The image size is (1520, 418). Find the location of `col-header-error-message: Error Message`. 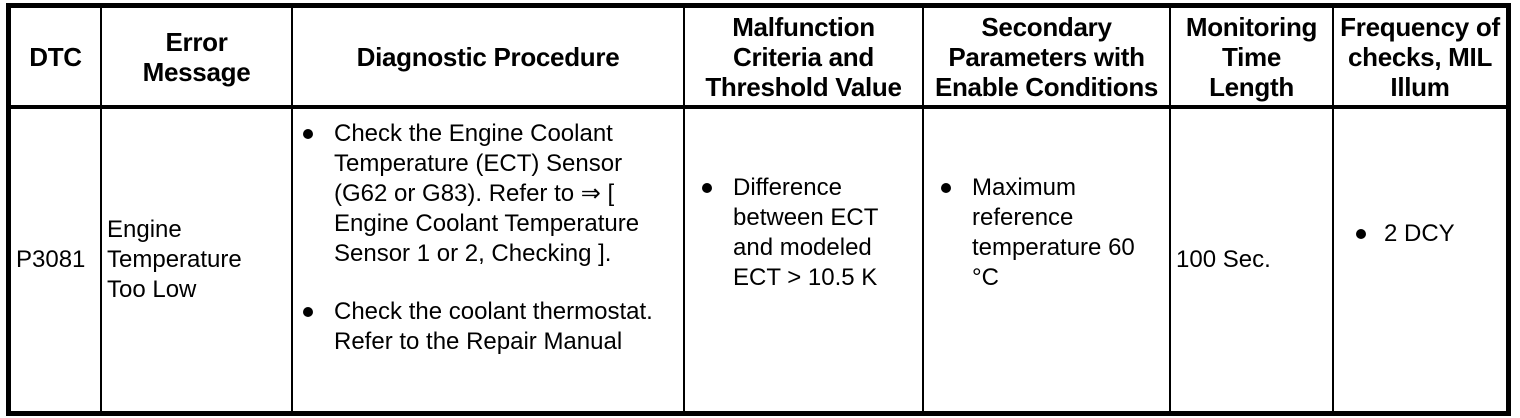

col-header-error-message: Error Message is located at coordinates (195, 58).